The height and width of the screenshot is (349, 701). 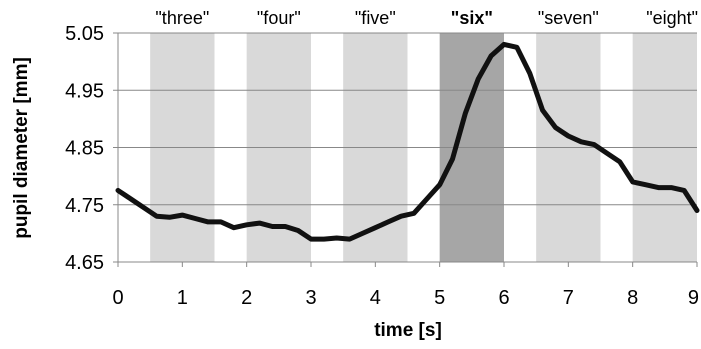 I want to click on x-axis-label: time [s], so click(x=408, y=330).